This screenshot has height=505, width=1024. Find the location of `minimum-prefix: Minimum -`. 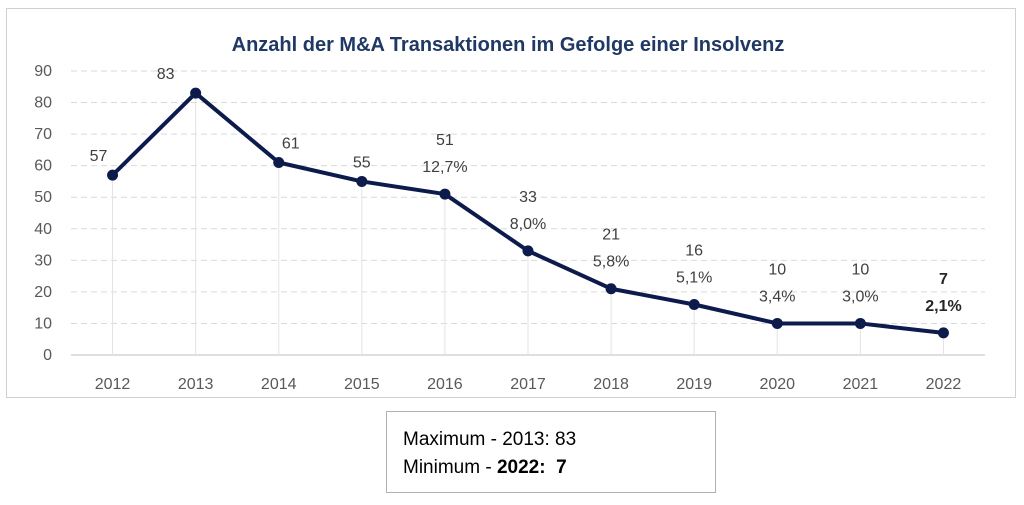

minimum-prefix: Minimum - is located at coordinates (450, 467).